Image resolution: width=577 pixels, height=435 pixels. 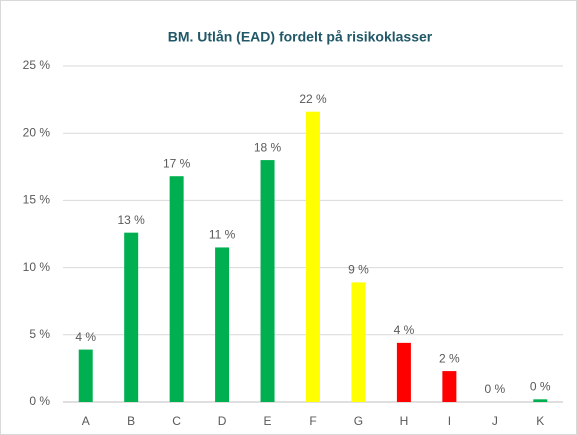 What do you see at coordinates (37, 65) in the screenshot?
I see `y-tick-label: 25 %` at bounding box center [37, 65].